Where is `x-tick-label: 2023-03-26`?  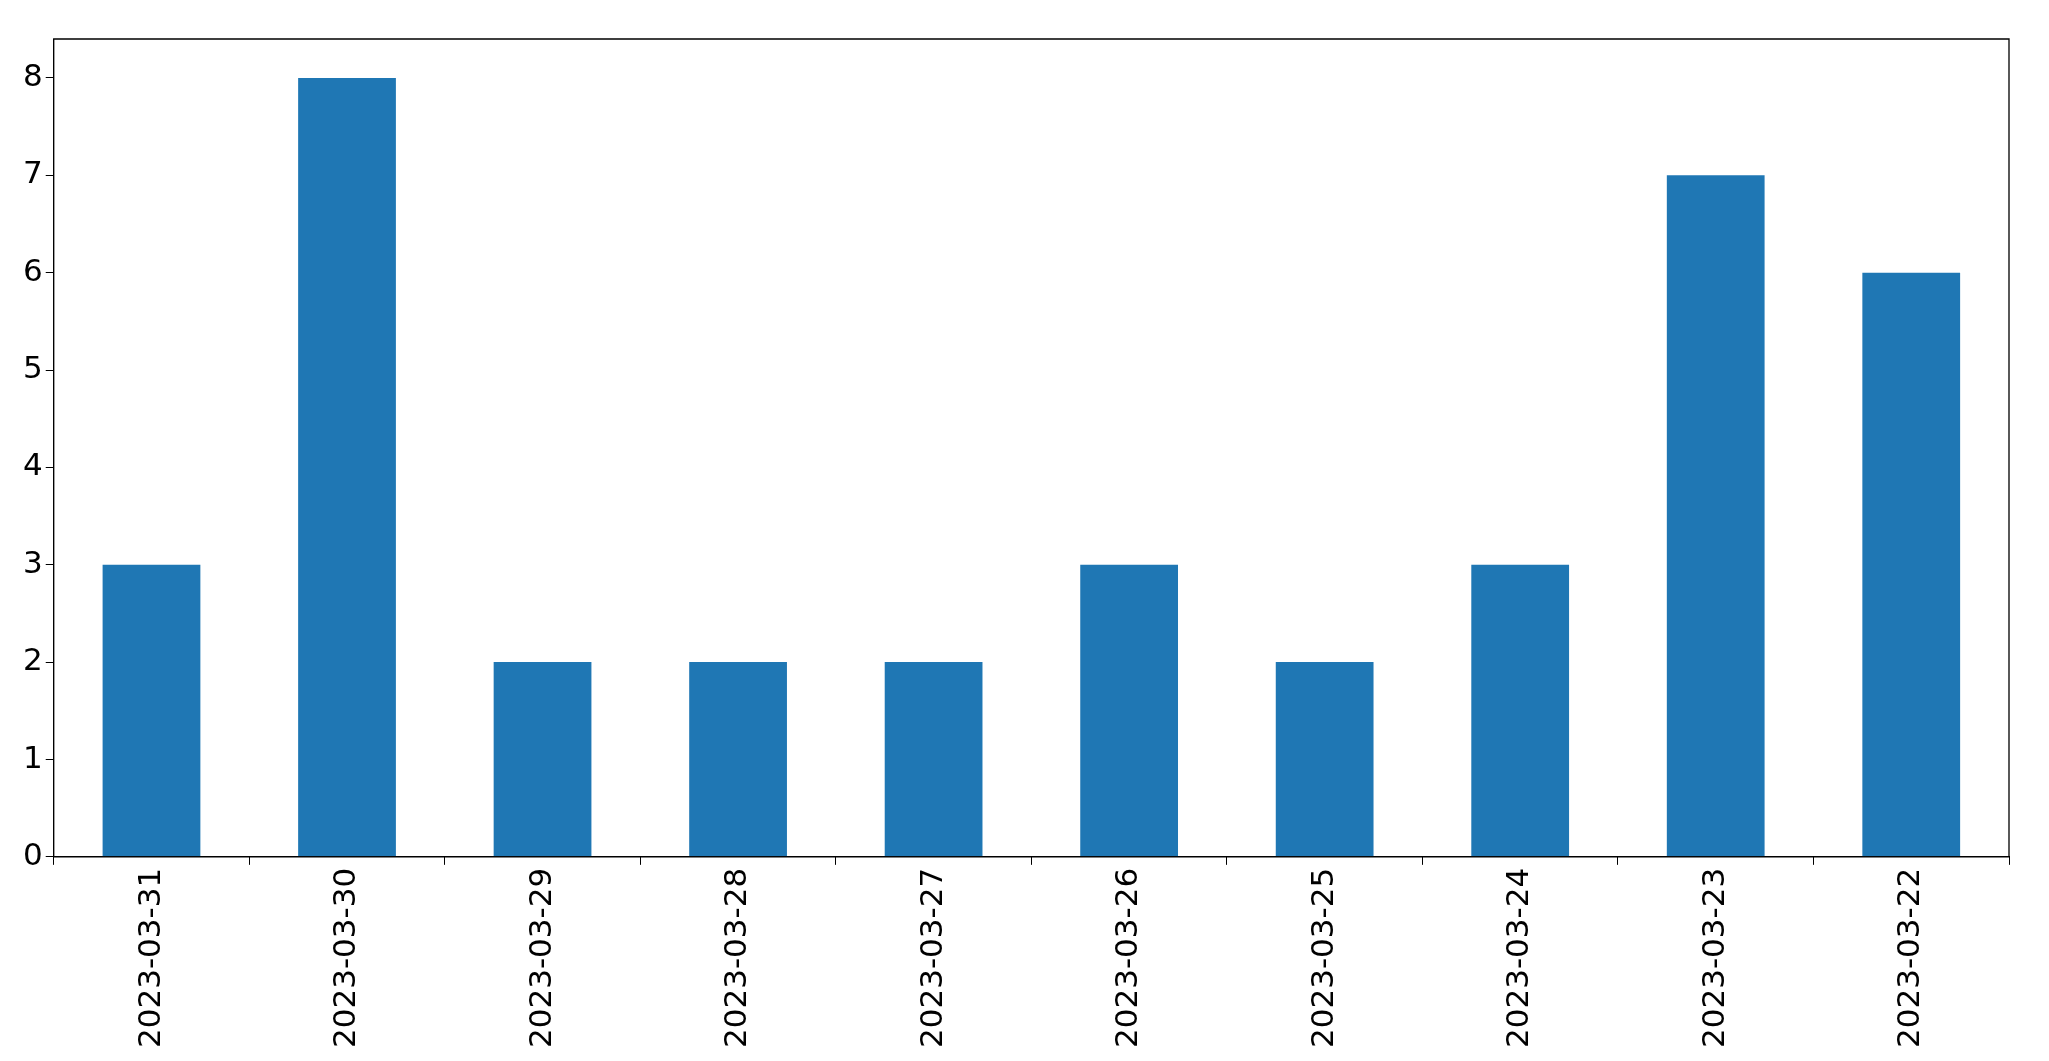 x-tick-label: 2023-03-26 is located at coordinates (1126, 958).